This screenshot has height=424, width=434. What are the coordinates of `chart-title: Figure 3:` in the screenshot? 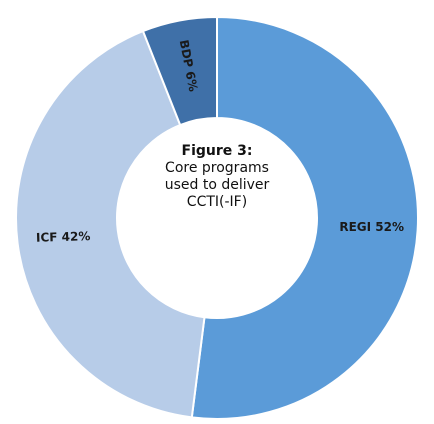 It's located at (217, 151).